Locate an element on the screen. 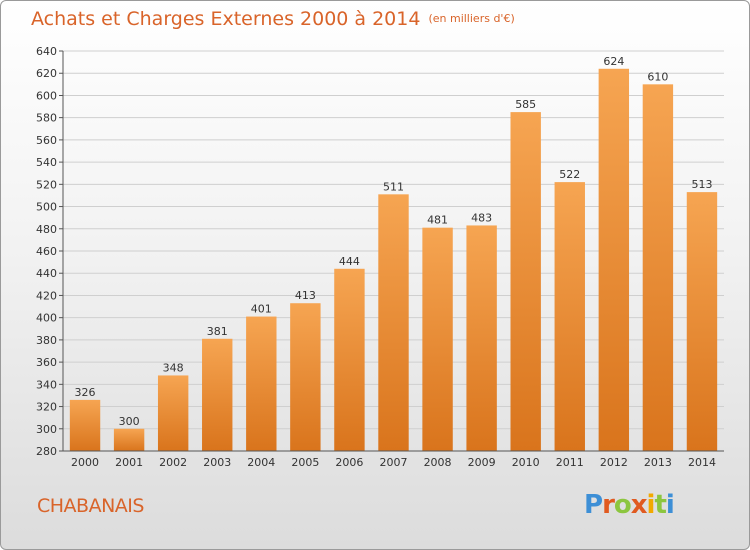  data-label-2008: 481 is located at coordinates (437, 220).